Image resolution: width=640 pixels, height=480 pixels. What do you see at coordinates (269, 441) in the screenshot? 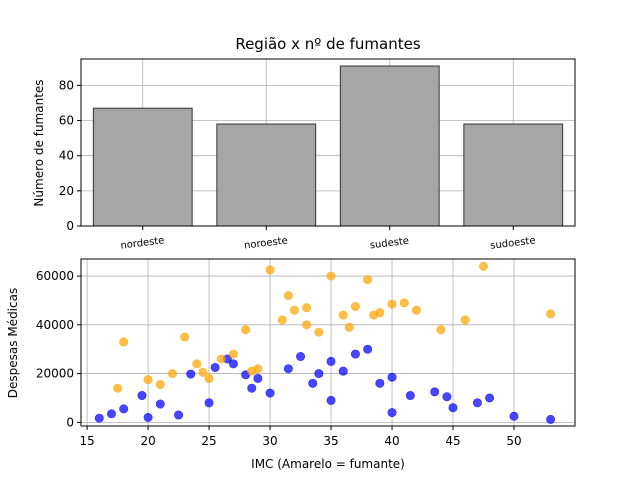
I see `scatter-xtick-label: 30` at bounding box center [269, 441].